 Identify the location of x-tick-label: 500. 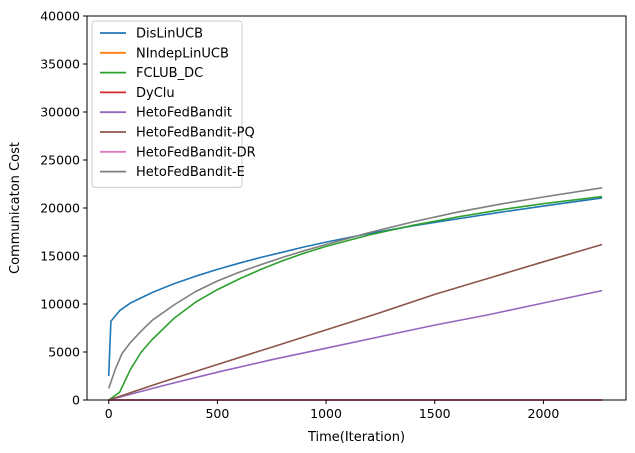
(217, 413).